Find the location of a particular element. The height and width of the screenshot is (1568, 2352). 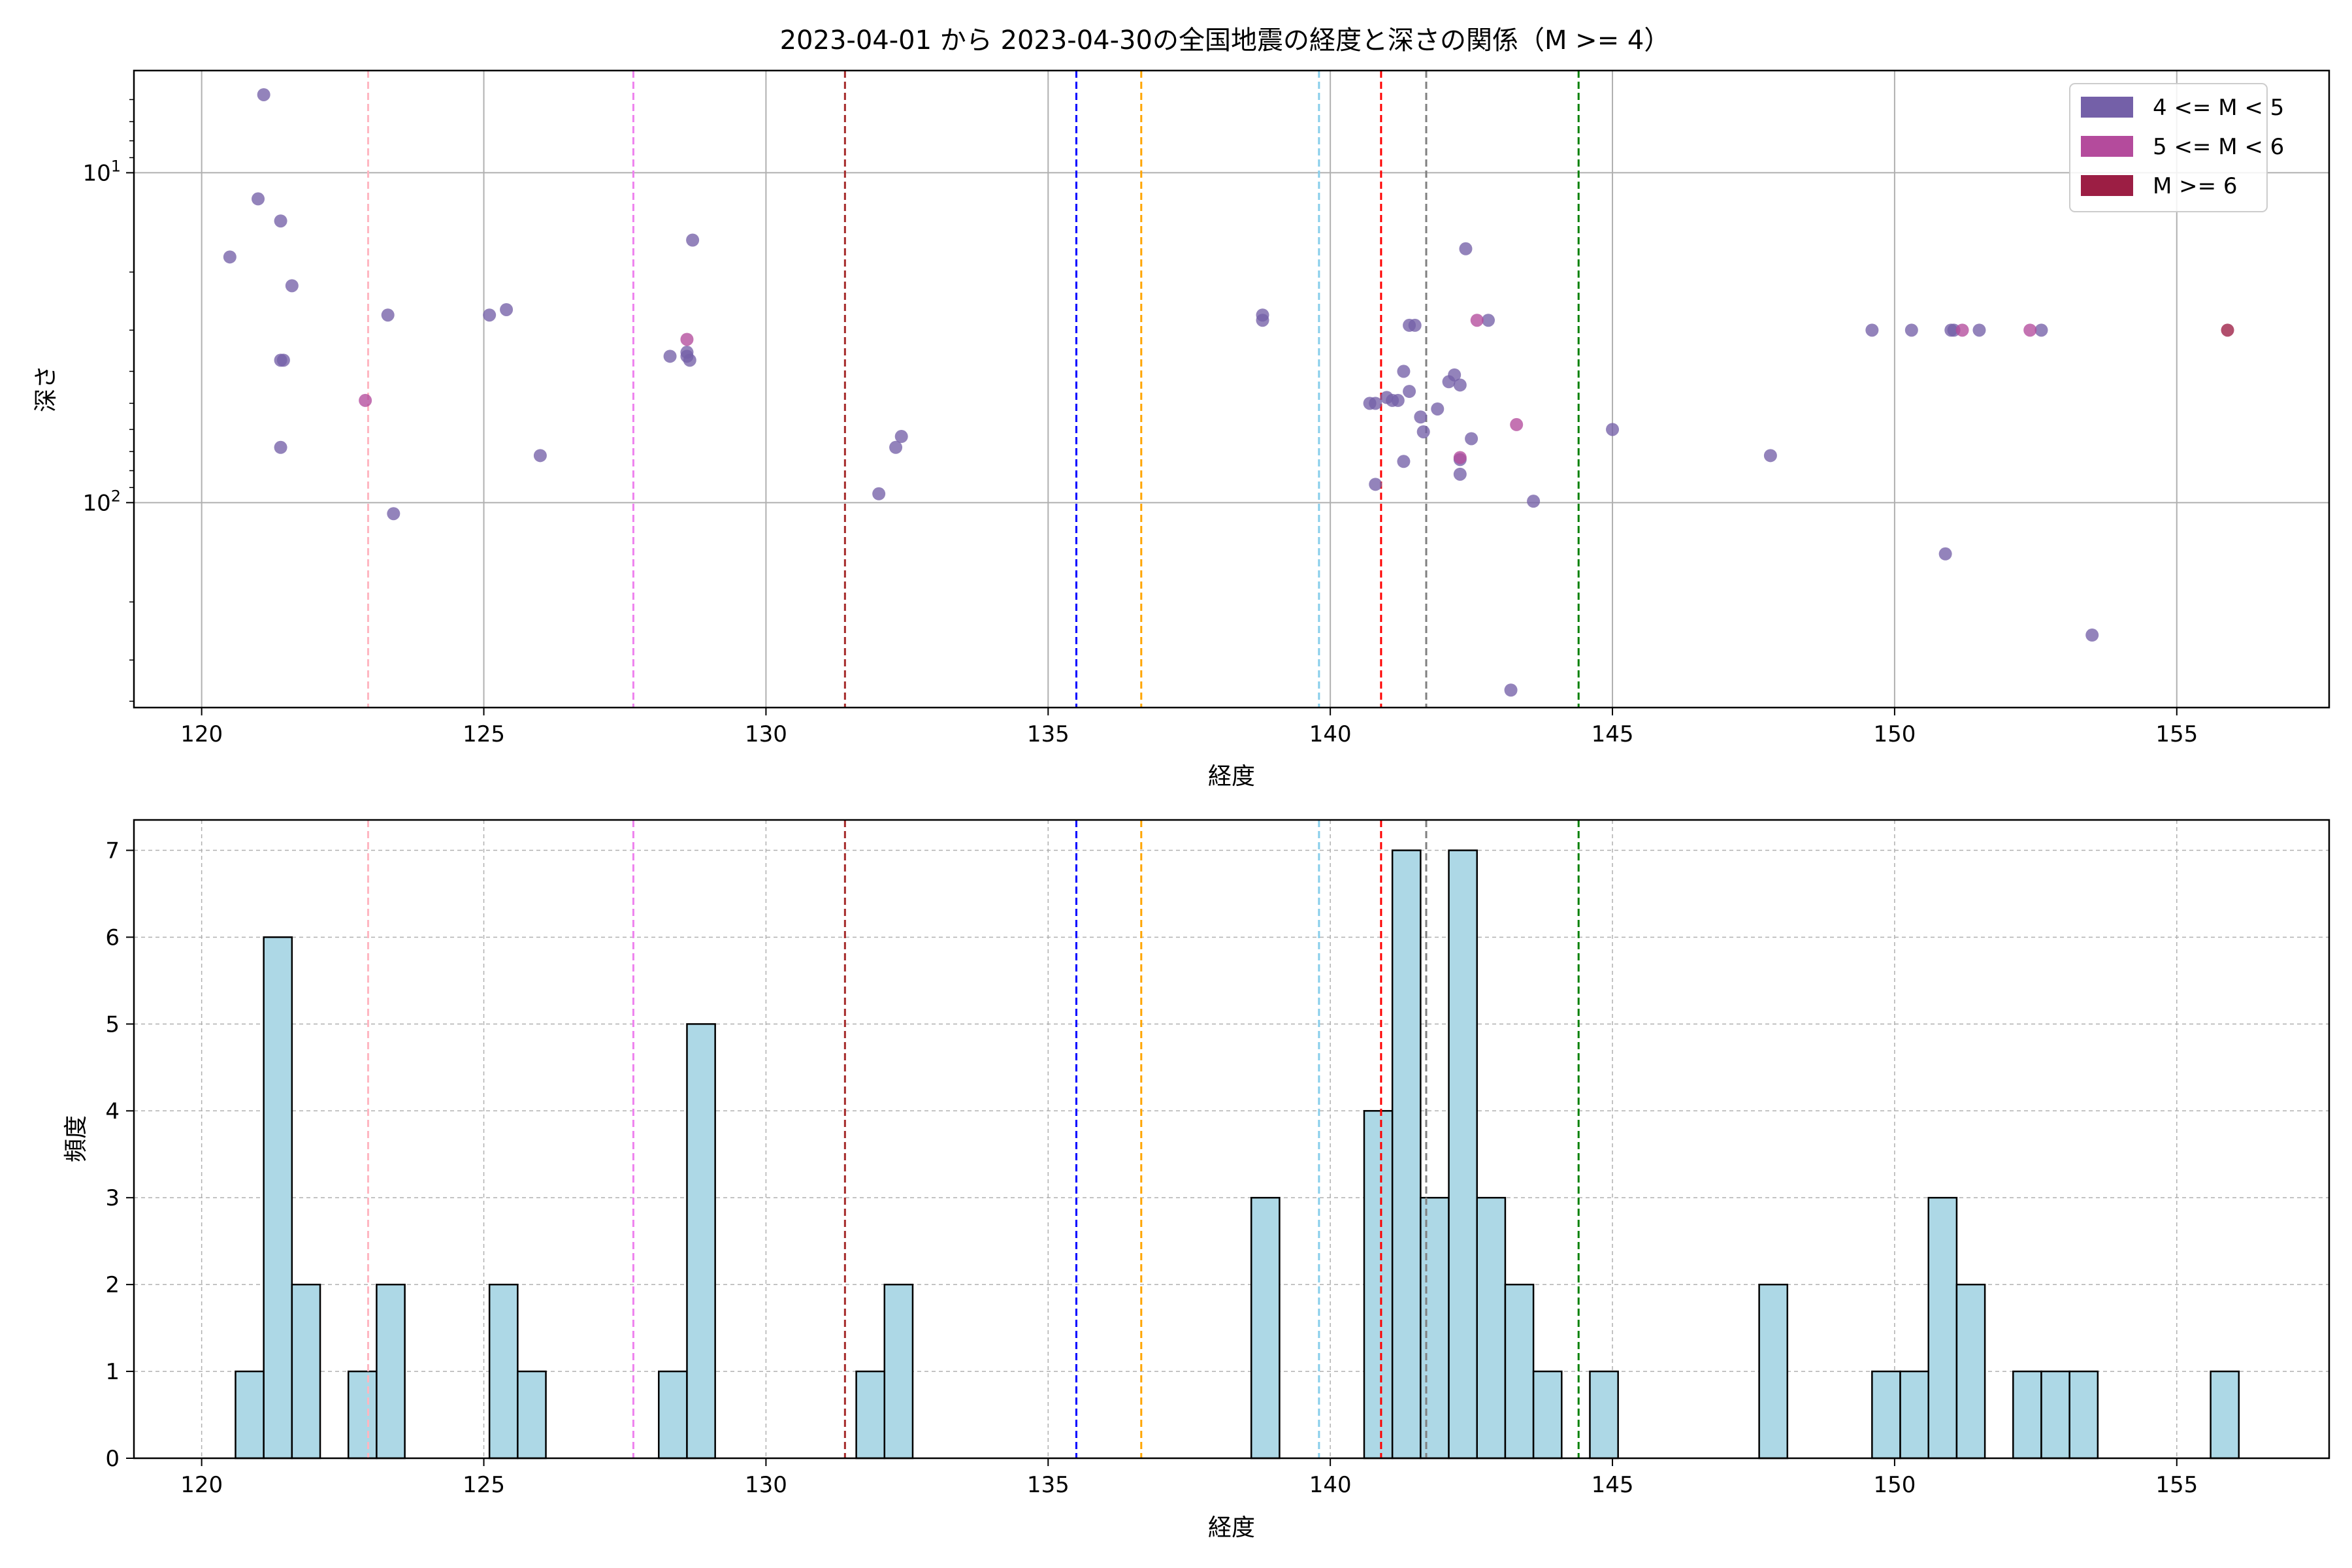

scatter-x-tick-label: 145 is located at coordinates (1613, 734).